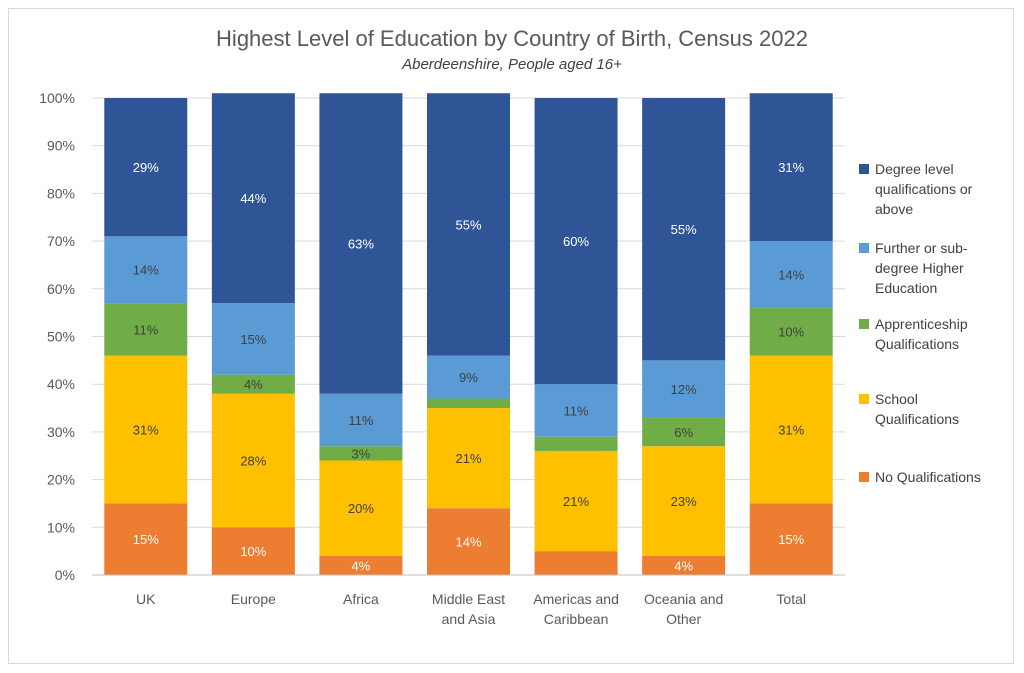  I want to click on legend-label: qualifications or, so click(924, 189).